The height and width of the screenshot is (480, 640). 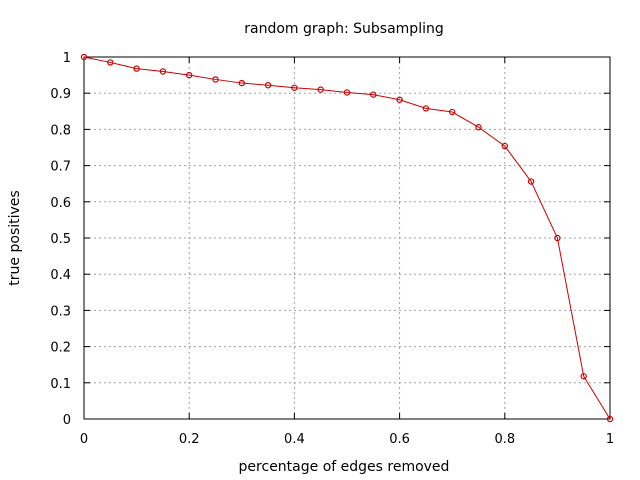 What do you see at coordinates (343, 29) in the screenshot?
I see `chart-title: random graph: Subsampling` at bounding box center [343, 29].